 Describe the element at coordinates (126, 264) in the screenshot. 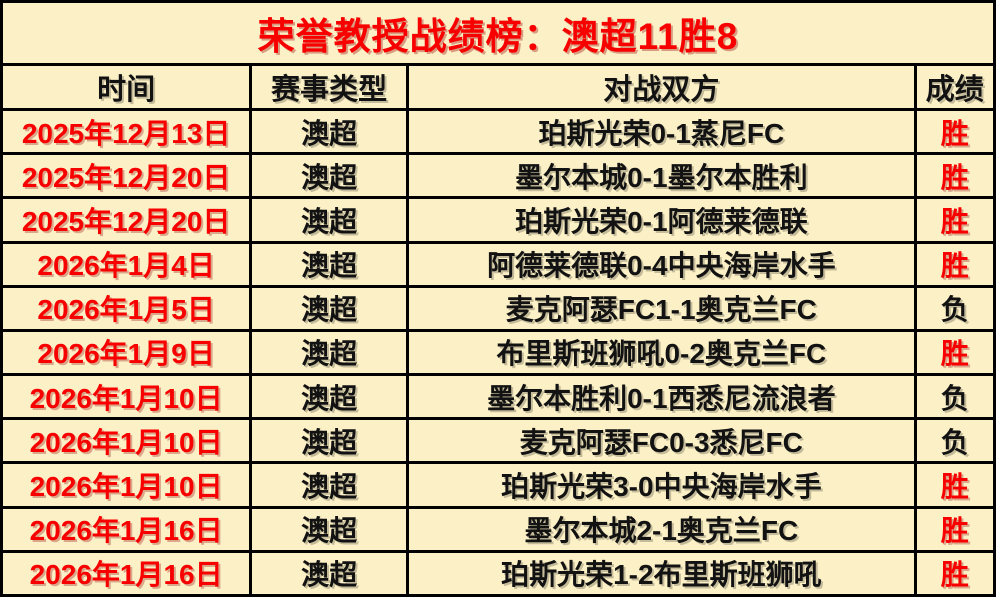

I see `date-cell: 2026年1月4日` at that location.